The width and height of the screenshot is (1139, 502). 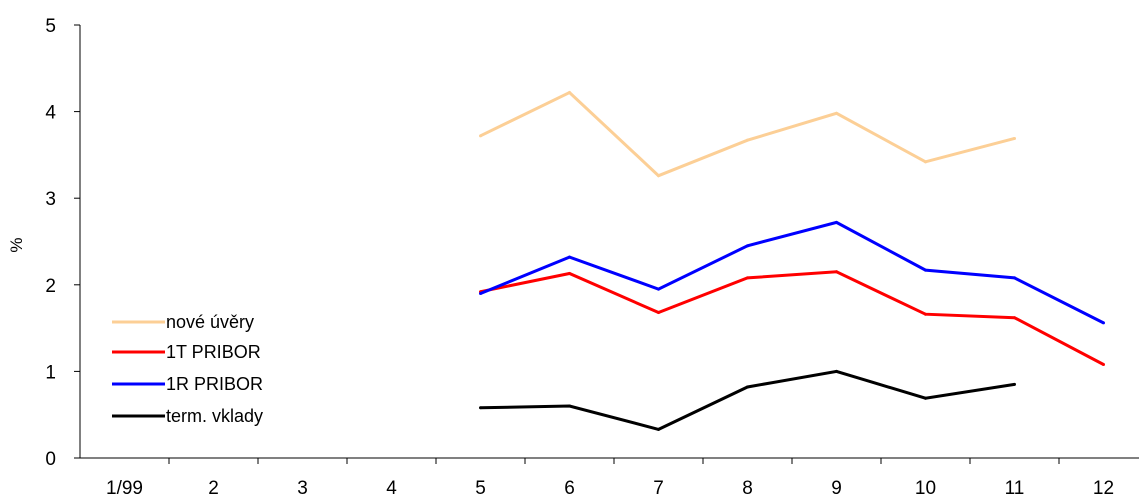 I want to click on x-tick-label: 12, so click(x=1103, y=488).